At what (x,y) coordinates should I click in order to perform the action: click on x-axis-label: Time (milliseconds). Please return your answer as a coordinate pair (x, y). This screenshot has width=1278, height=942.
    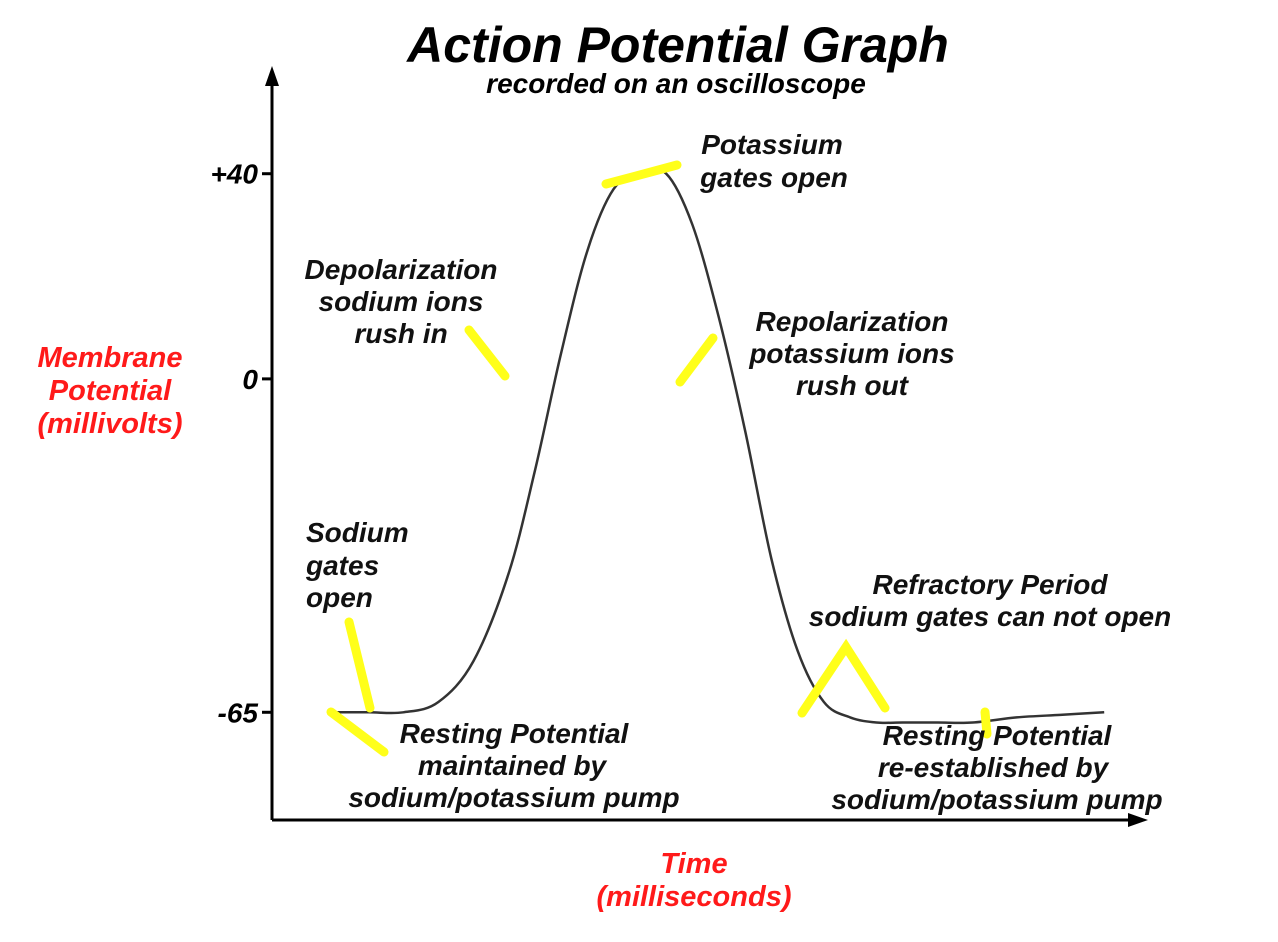
    Looking at the image, I should click on (694, 880).